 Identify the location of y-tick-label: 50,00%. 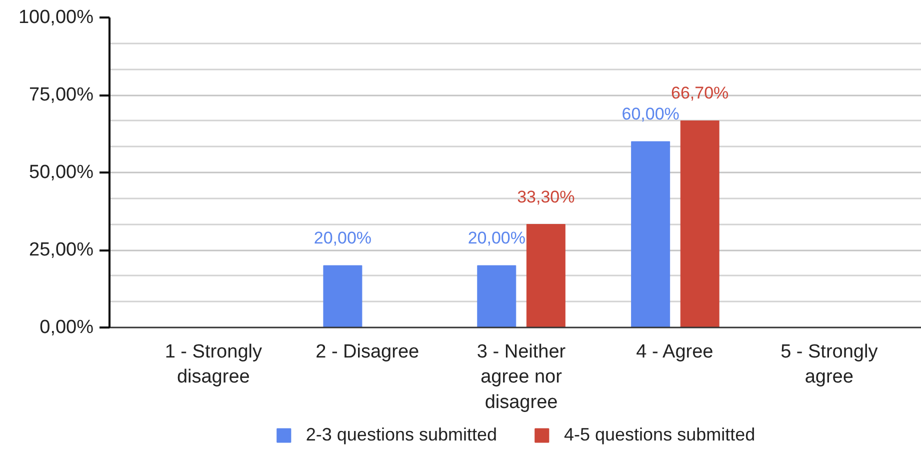
(61, 172).